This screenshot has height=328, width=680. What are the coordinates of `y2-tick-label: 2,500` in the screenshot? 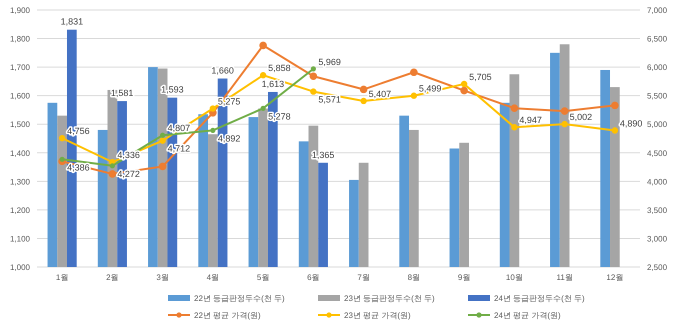 It's located at (657, 267).